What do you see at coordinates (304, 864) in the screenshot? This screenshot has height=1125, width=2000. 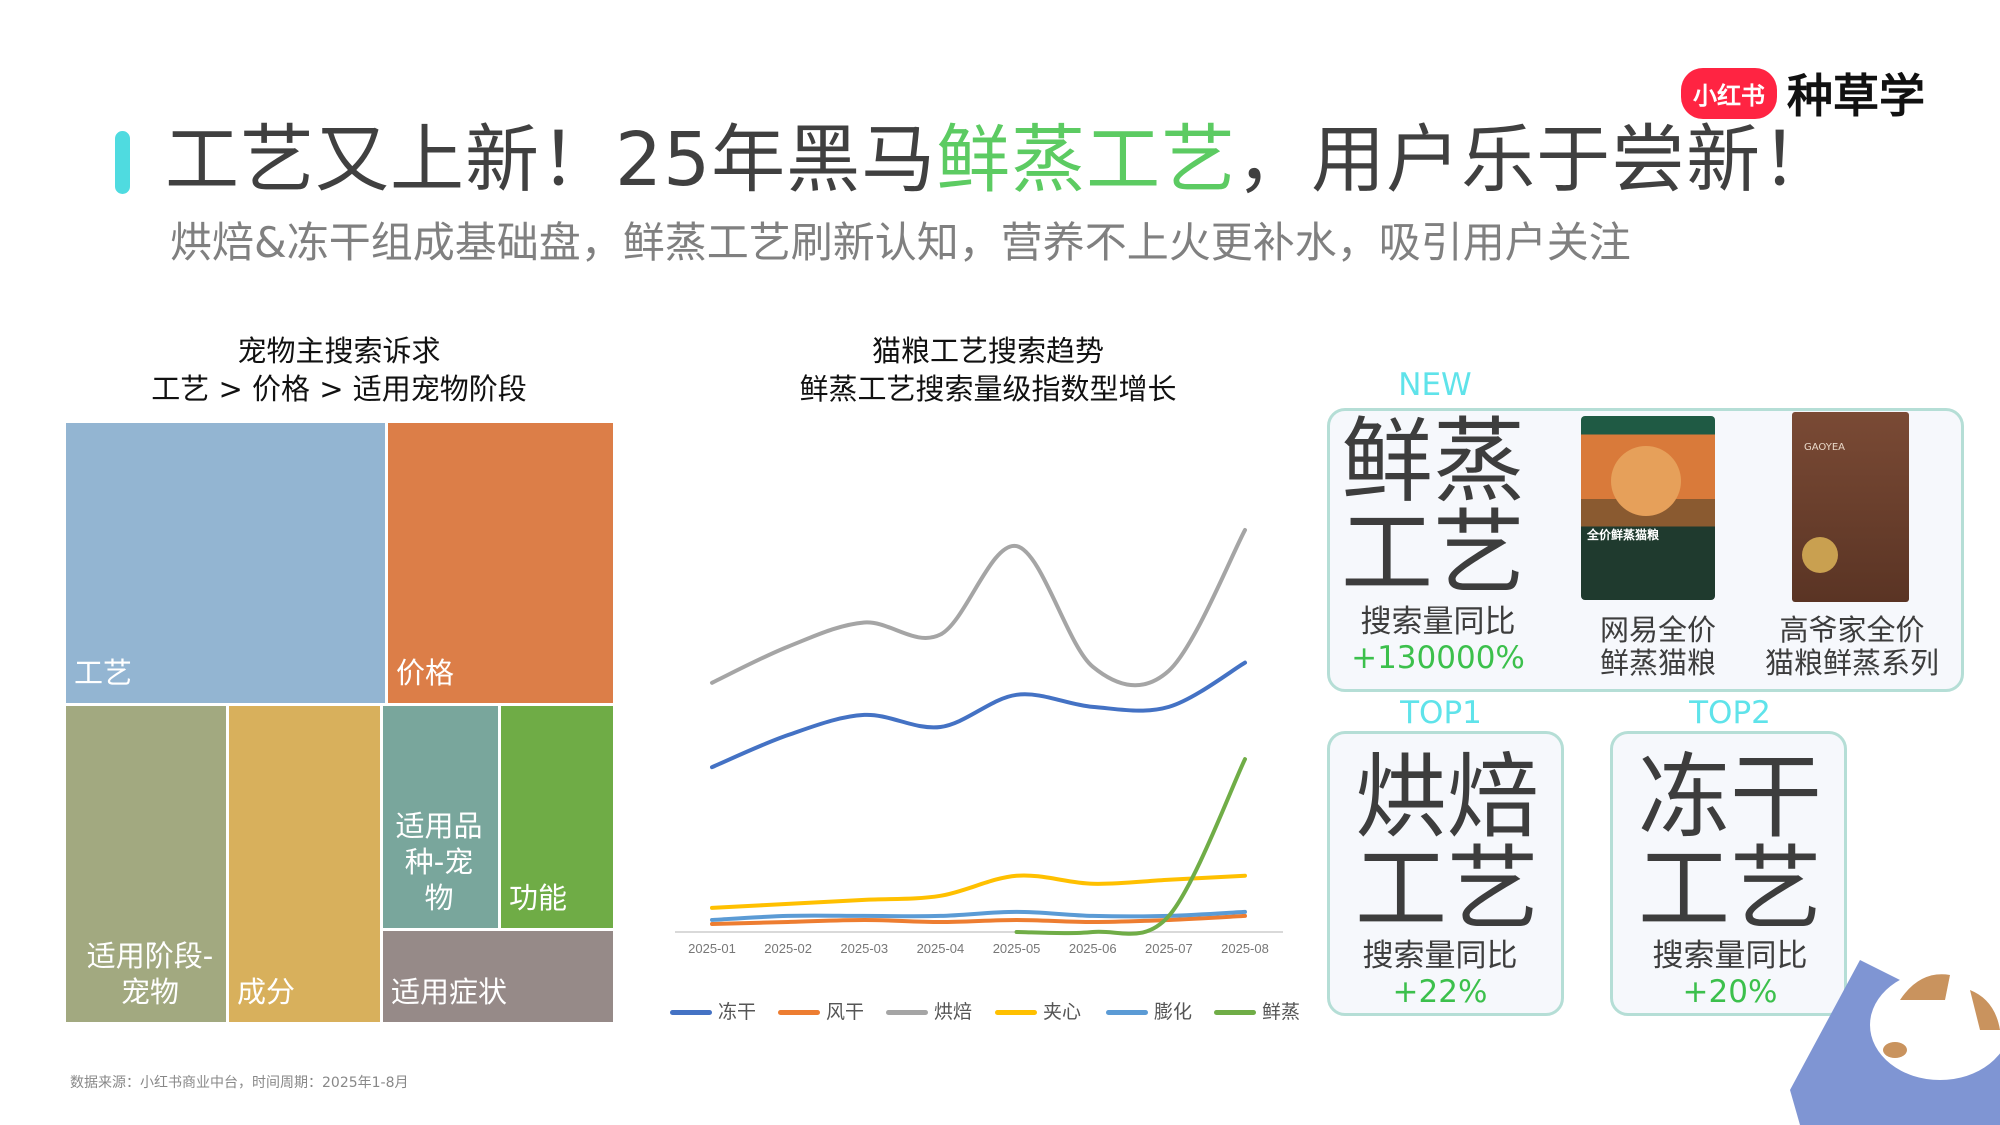 I see `treemap-cell-ingredients: 成分` at bounding box center [304, 864].